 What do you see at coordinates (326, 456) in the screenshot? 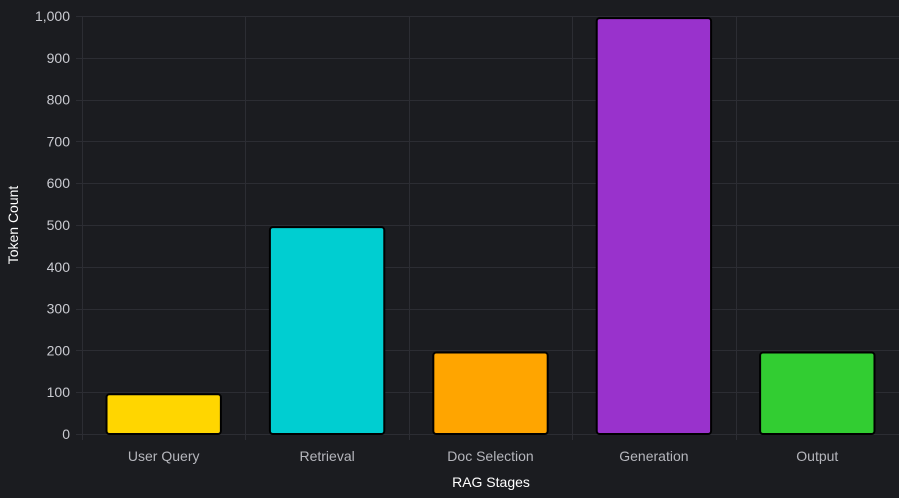
I see `x-tick-label: Retrieval` at bounding box center [326, 456].